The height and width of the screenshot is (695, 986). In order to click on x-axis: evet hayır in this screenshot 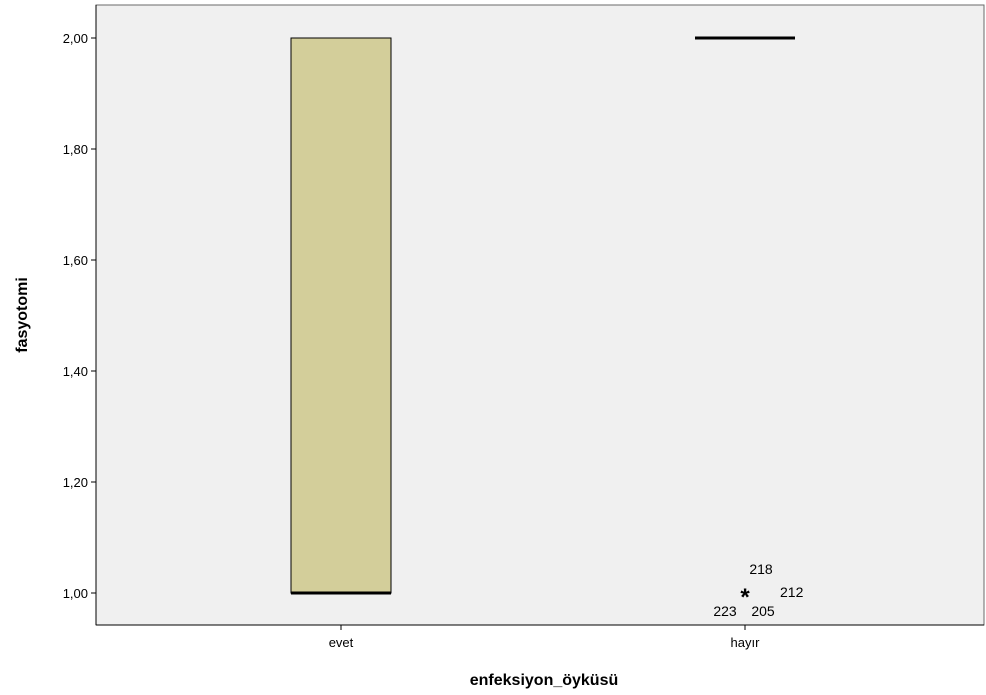, I will do `click(540, 637)`.